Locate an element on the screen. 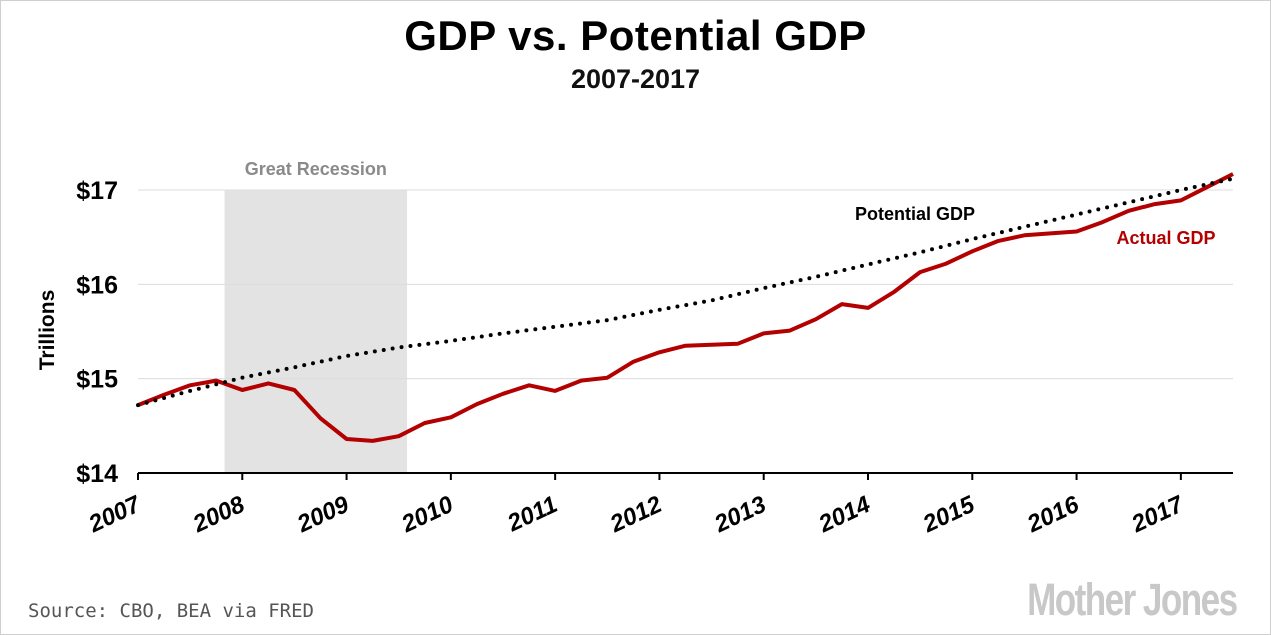 The height and width of the screenshot is (635, 1271). x-tick-label: 2013 is located at coordinates (740, 515).